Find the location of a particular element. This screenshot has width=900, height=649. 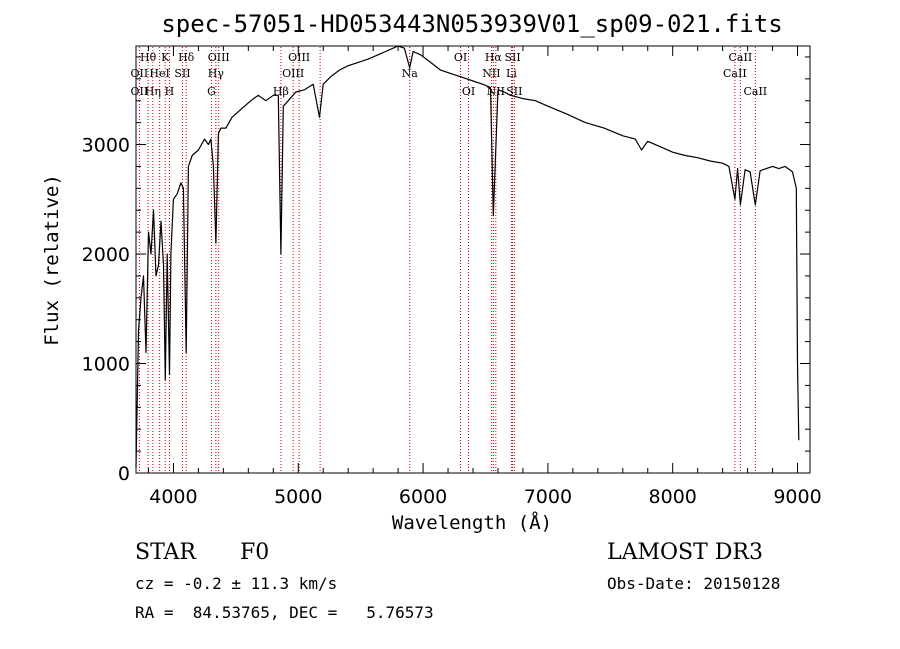

line-label: Hδ is located at coordinates (186, 57).